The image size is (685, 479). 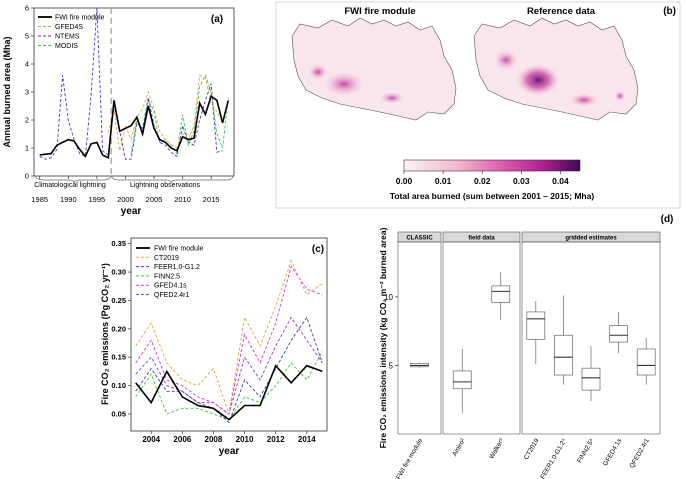 What do you see at coordinates (497, 448) in the screenshot?
I see `category-label: Walker³` at bounding box center [497, 448].